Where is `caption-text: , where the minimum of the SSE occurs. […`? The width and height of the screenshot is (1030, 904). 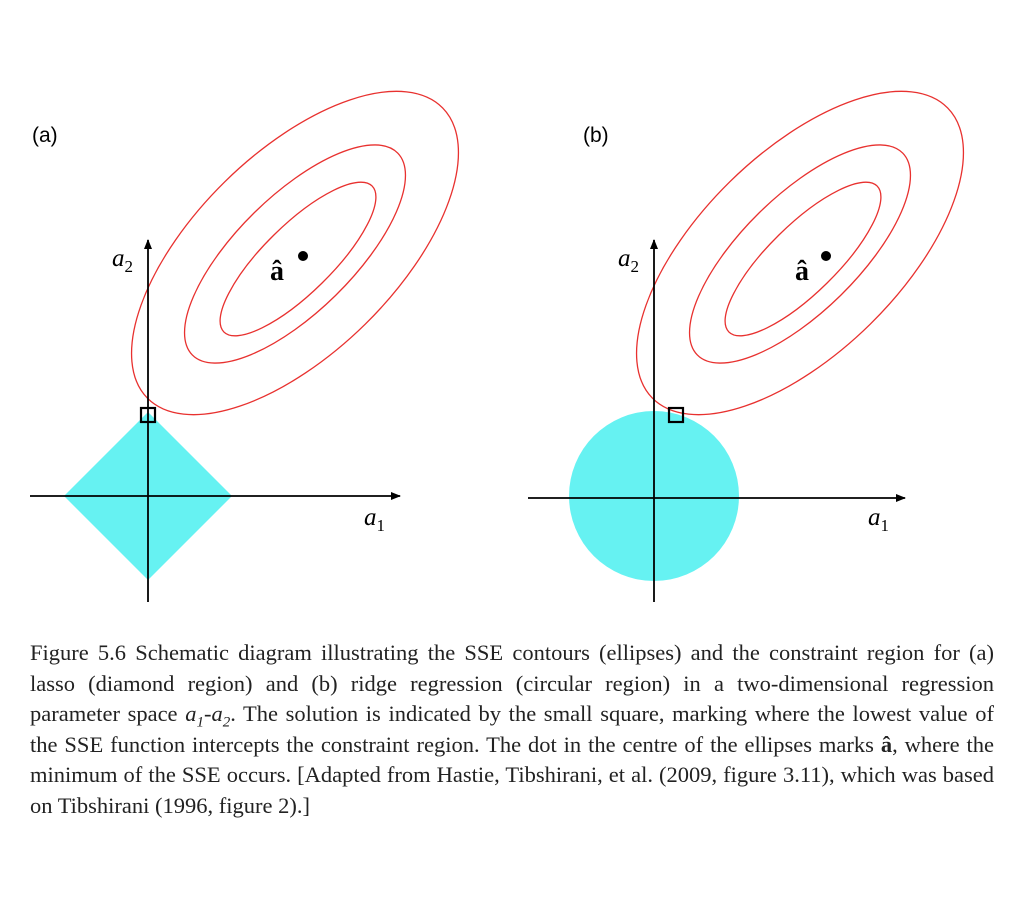
caption-text: , where the minimum of the SSE occurs. [… is located at coordinates (512, 774).